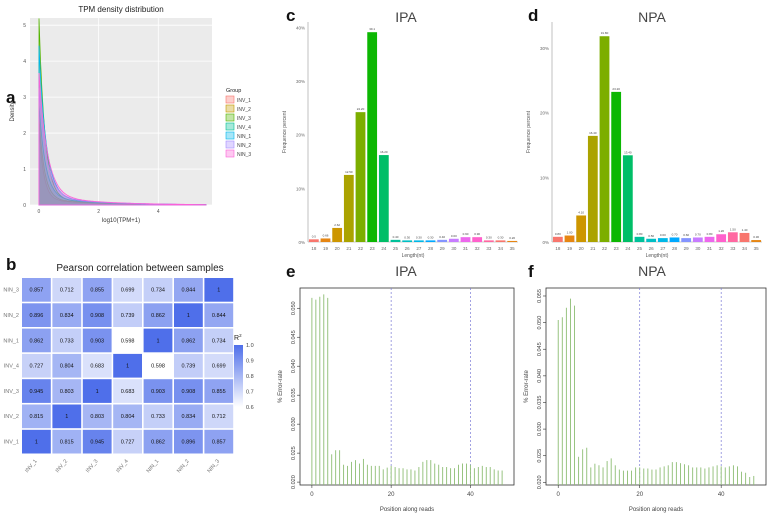 This screenshot has width=778, height=522. What do you see at coordinates (11, 316) in the screenshot?
I see `chart-b-row-label: NIN_2` at bounding box center [11, 316].